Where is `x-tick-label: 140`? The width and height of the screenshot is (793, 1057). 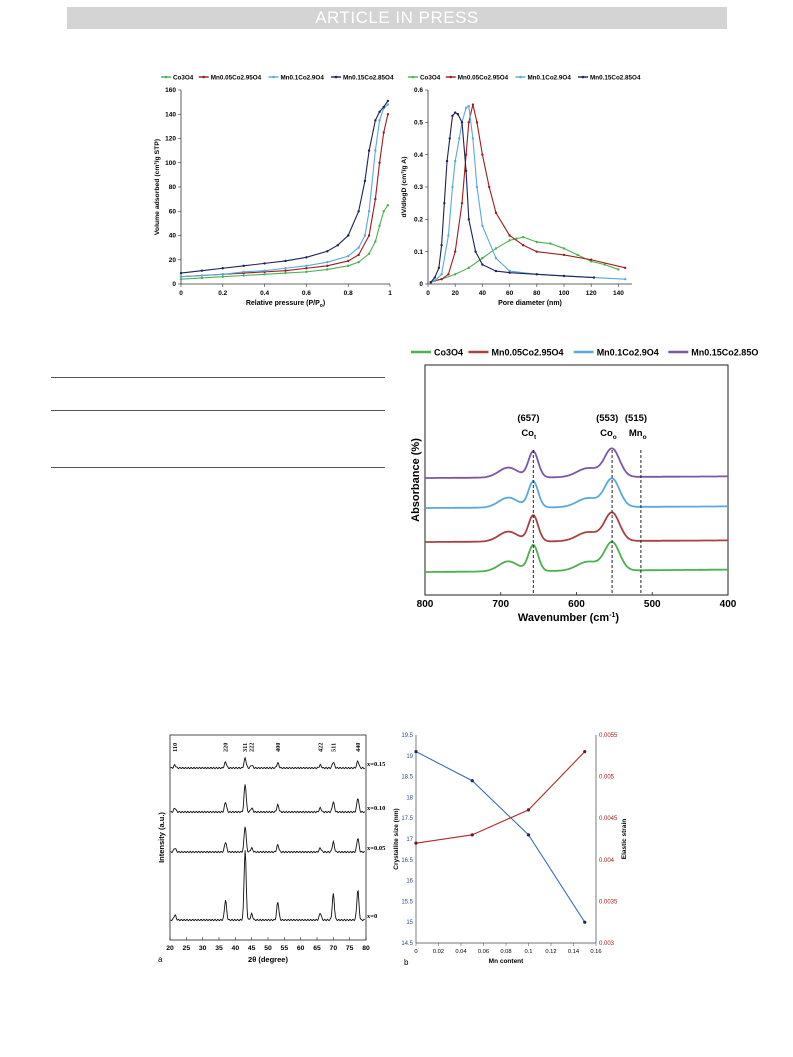 x-tick-label: 140 is located at coordinates (618, 293).